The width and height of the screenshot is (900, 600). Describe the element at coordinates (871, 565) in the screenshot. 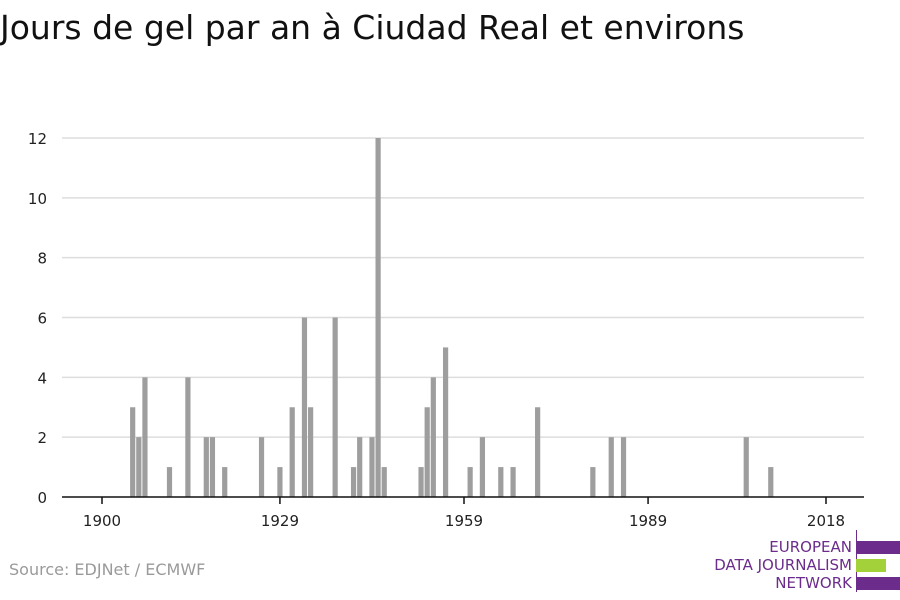

I see `logo-bar-green` at that location.